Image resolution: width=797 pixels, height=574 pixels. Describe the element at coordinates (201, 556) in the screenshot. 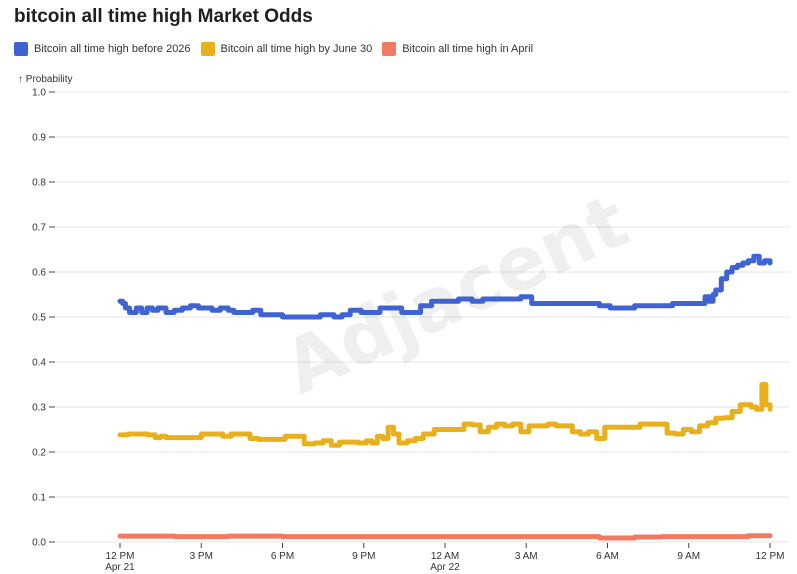

I see `x-tick-label: 3 PM` at that location.